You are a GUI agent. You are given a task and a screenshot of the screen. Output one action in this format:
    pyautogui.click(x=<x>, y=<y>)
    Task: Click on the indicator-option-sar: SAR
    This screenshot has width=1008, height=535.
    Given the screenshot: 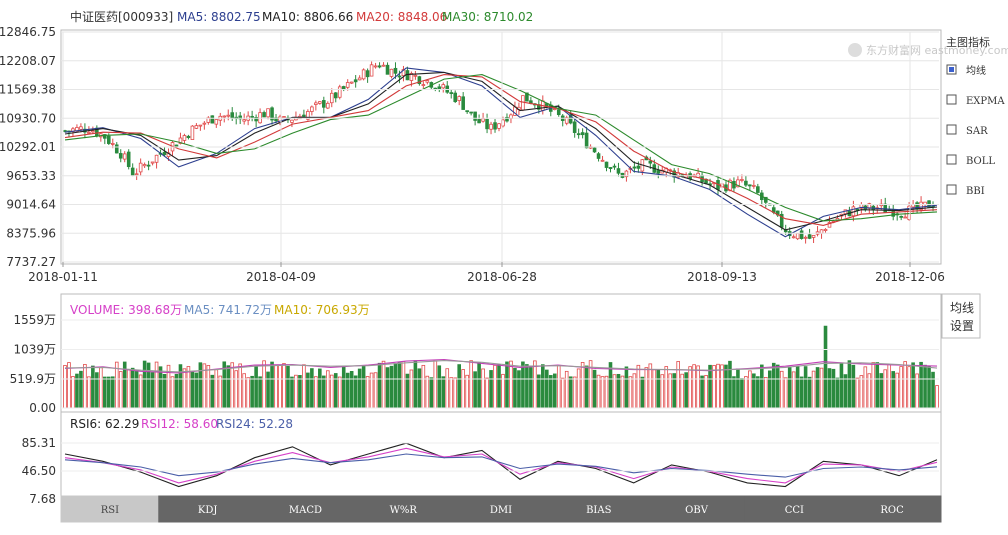 What is the action you would take?
    pyautogui.click(x=967, y=130)
    